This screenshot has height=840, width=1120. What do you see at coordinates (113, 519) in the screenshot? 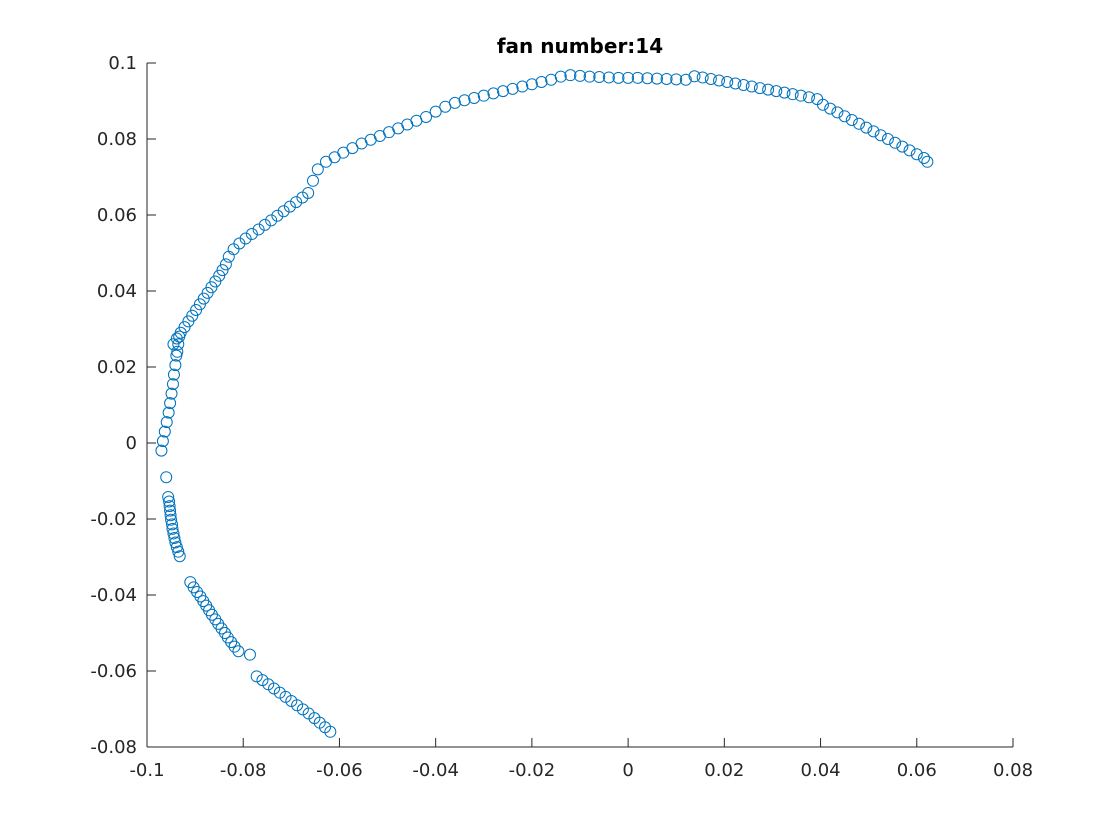
I see `y-tick-label: -0.02` at bounding box center [113, 519].